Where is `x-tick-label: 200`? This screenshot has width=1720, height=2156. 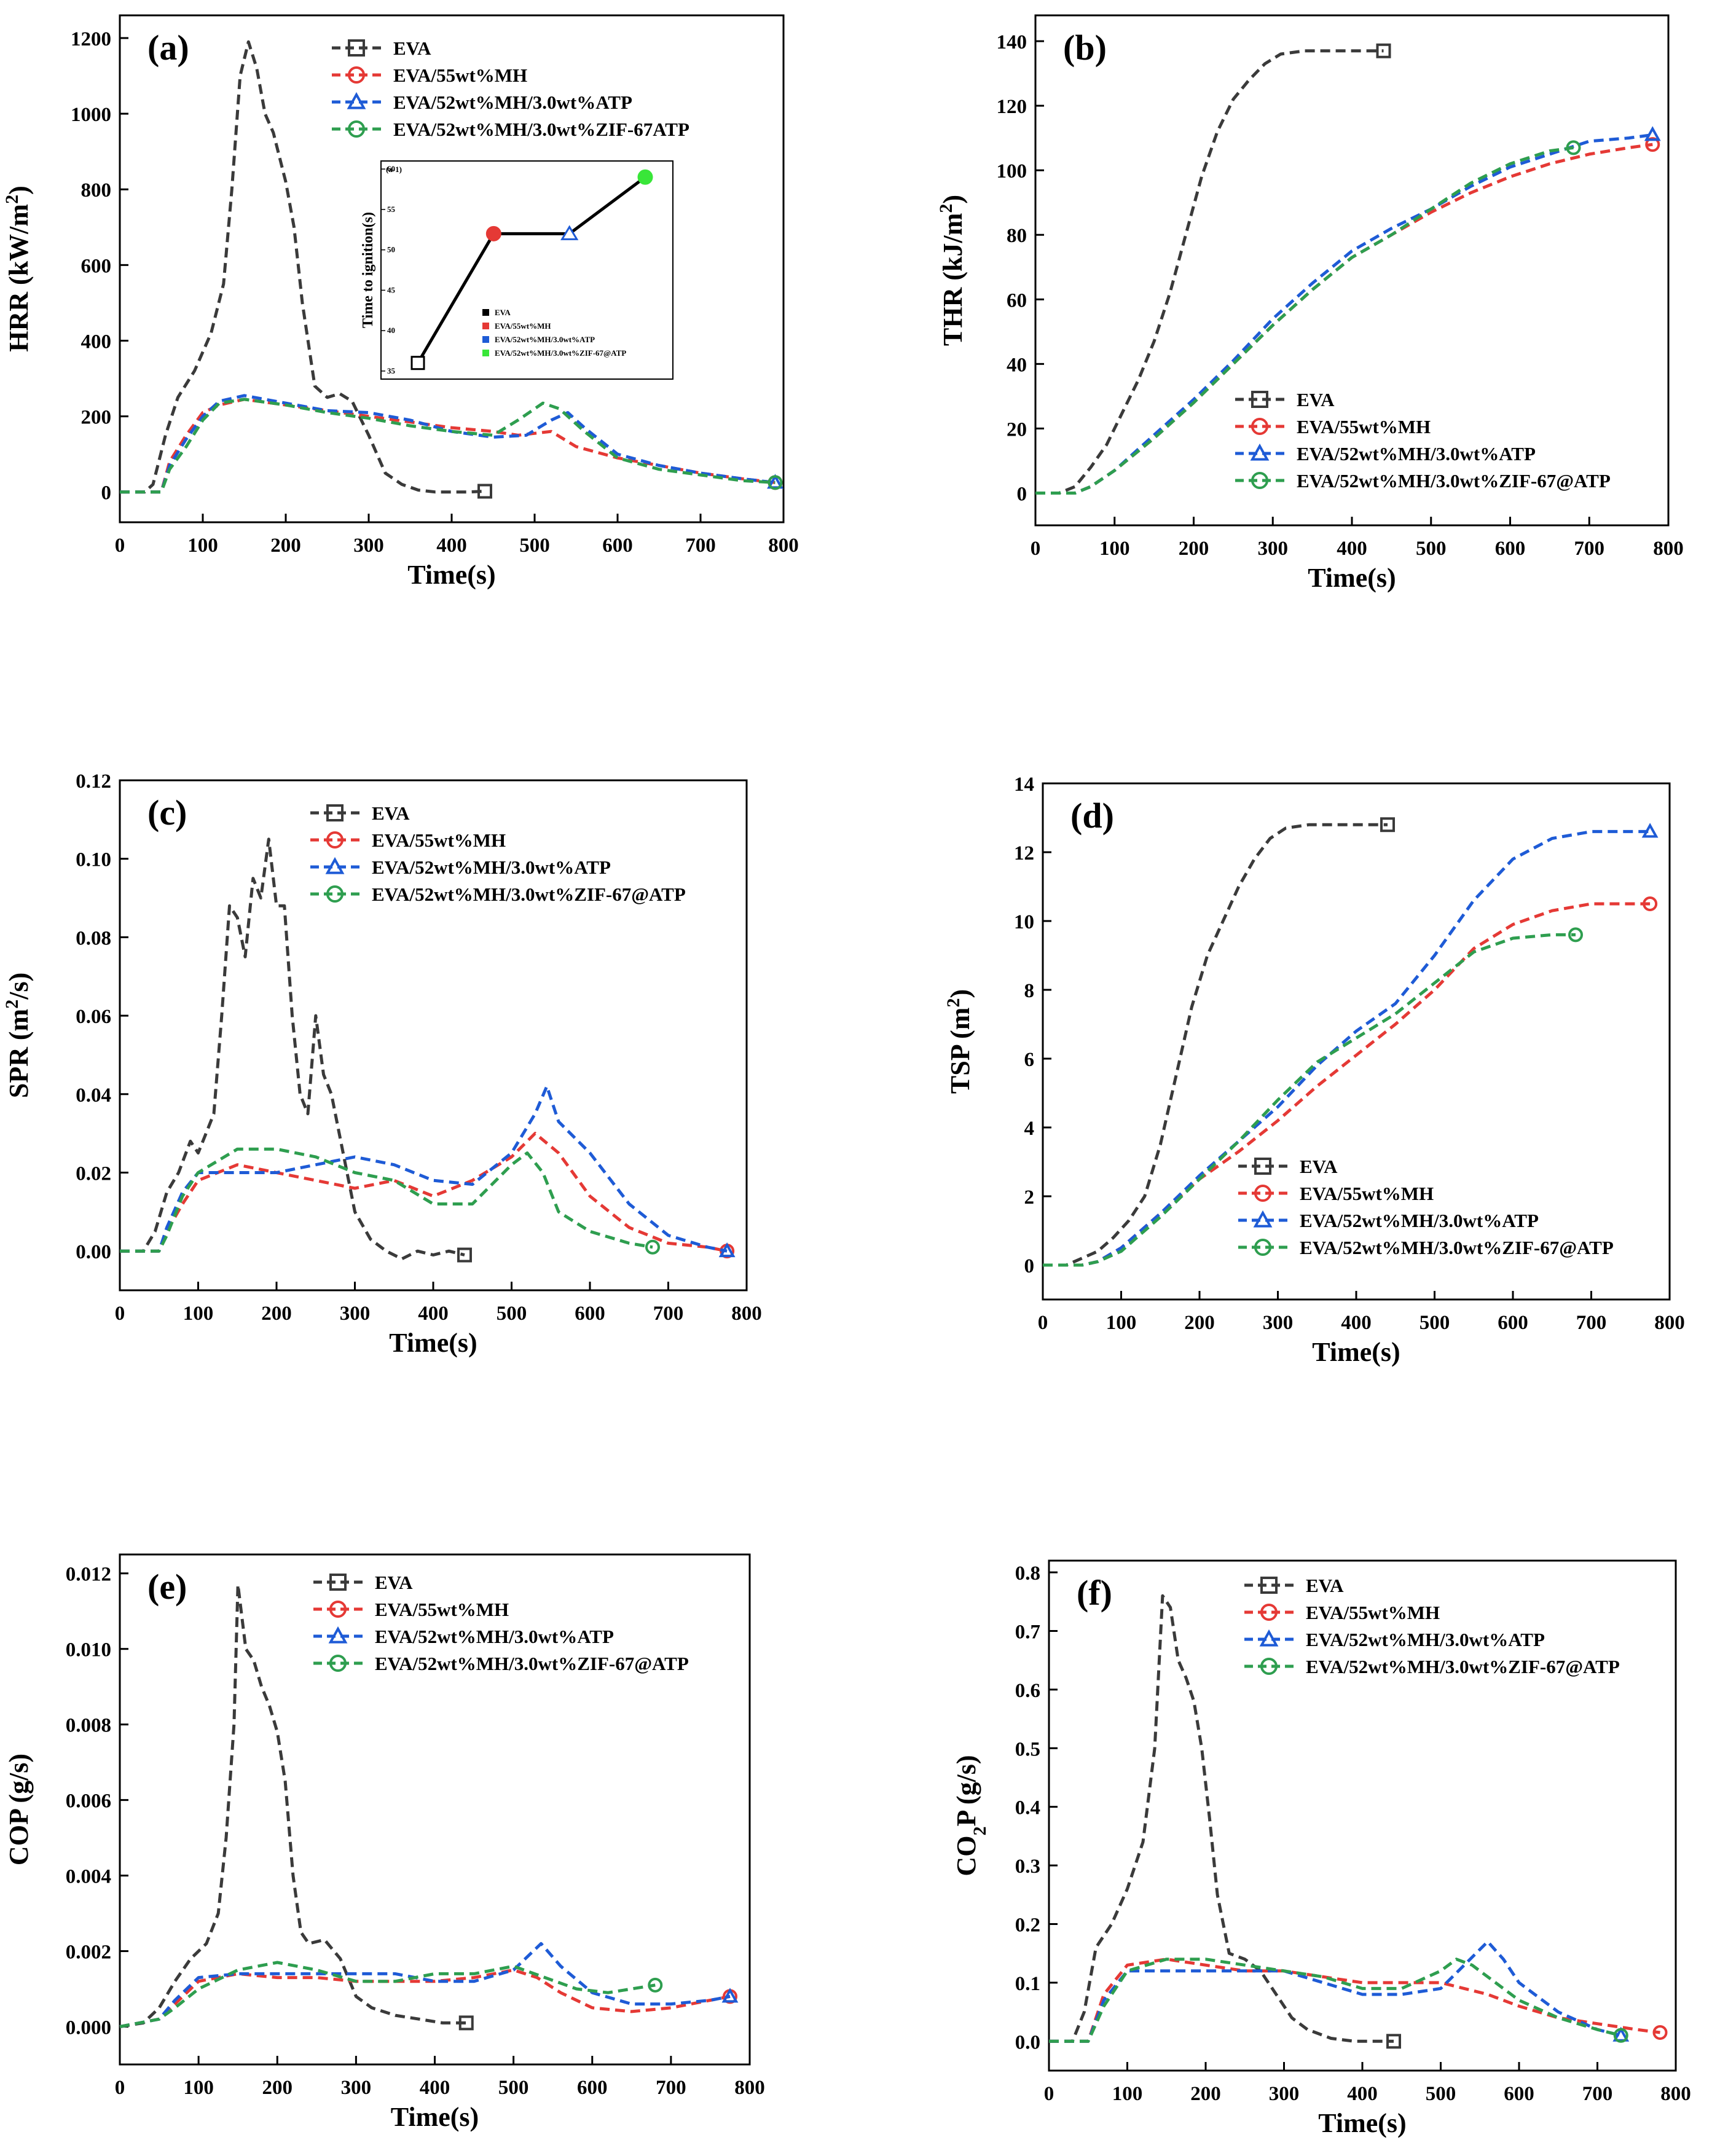
x-tick-label: 200 is located at coordinates (285, 546).